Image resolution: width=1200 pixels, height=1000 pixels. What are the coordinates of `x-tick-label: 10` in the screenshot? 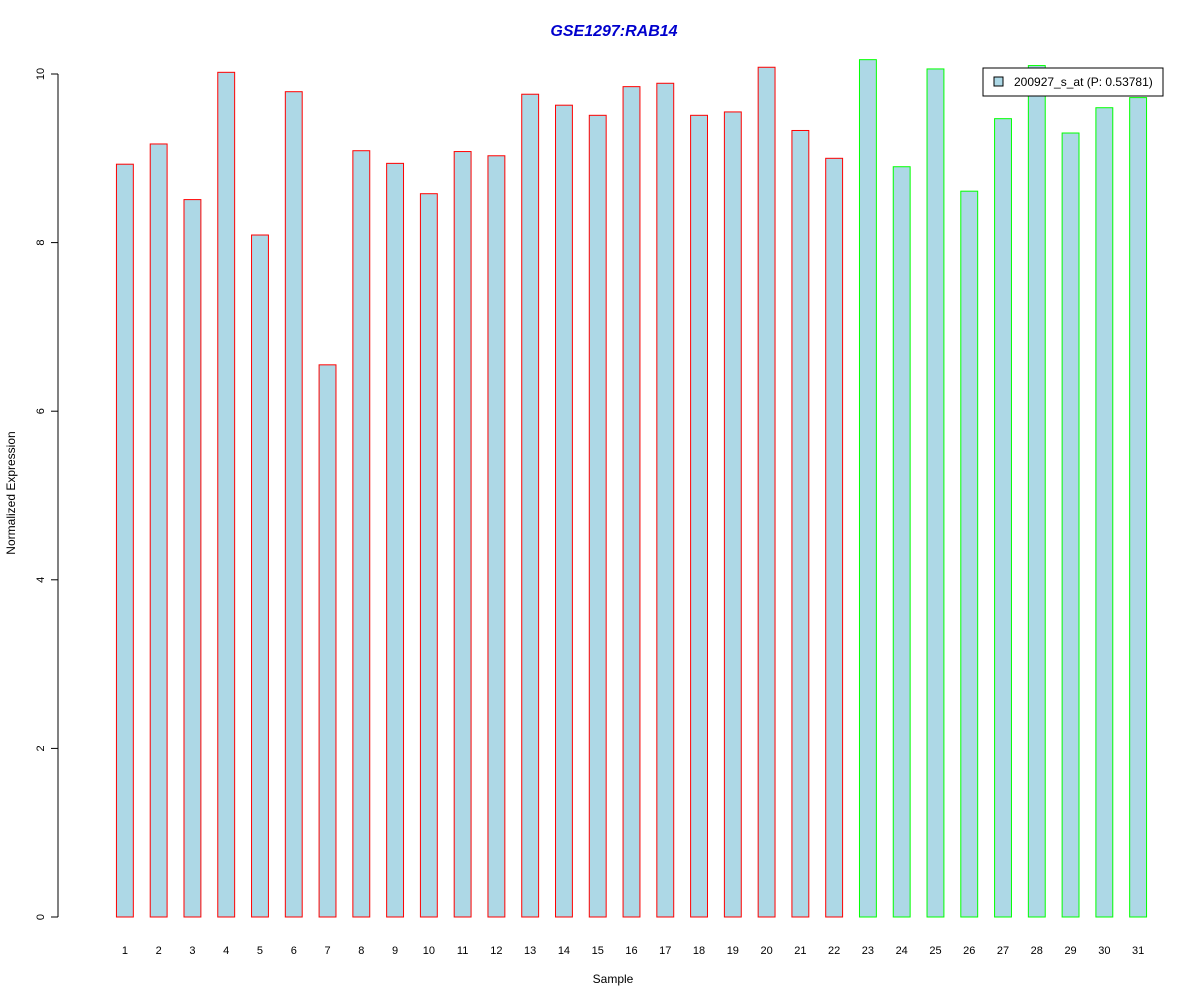 It's located at (429, 951).